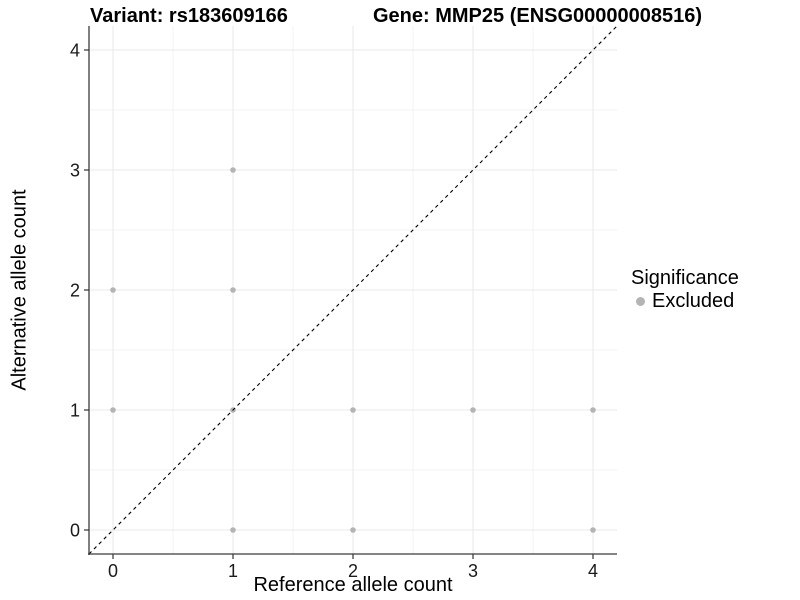 Image resolution: width=800 pixels, height=600 pixels. Describe the element at coordinates (75, 291) in the screenshot. I see `y-tick-label: 2` at that location.